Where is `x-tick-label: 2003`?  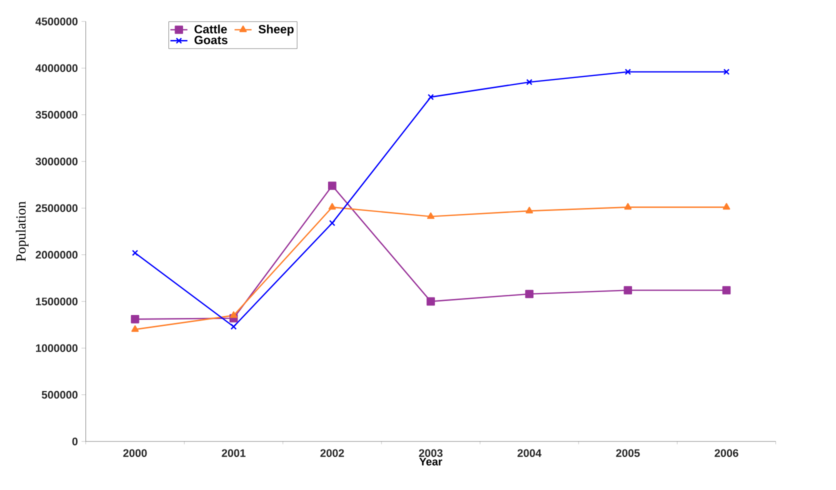 x-tick-label: 2003 is located at coordinates (430, 453).